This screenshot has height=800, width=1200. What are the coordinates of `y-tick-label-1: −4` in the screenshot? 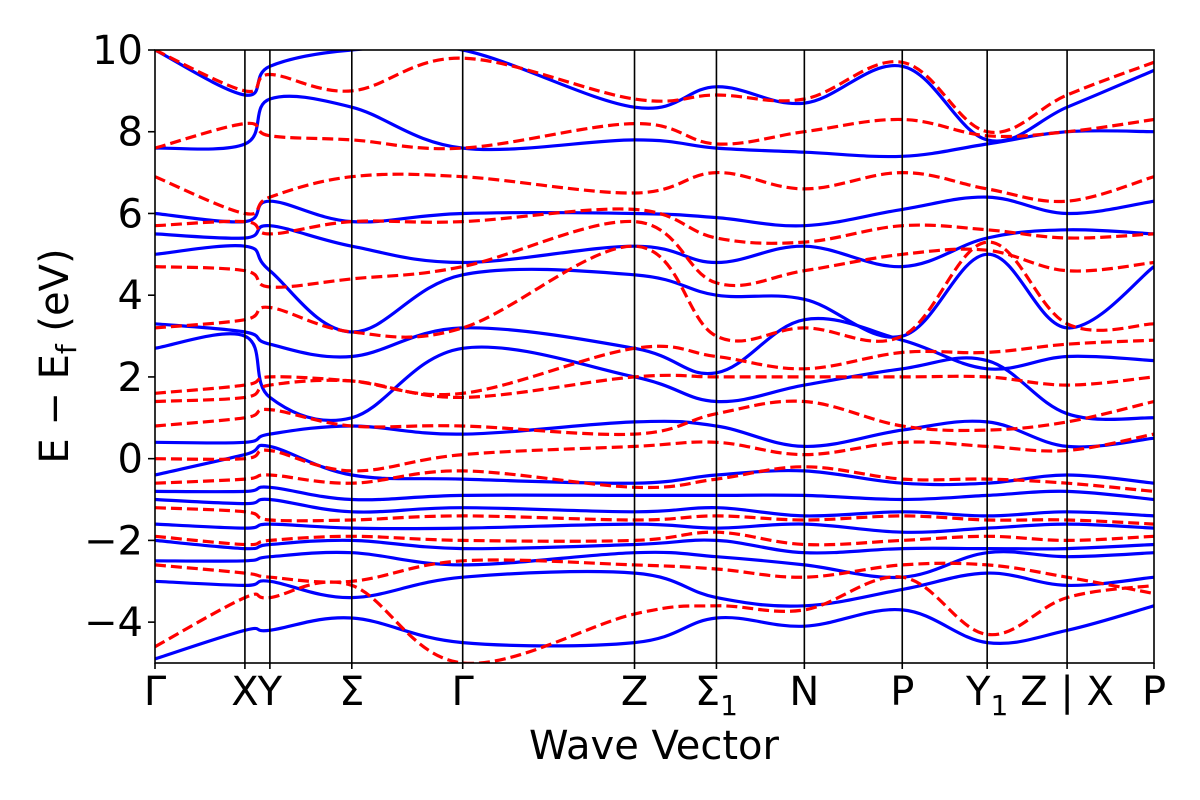 It's located at (113, 623).